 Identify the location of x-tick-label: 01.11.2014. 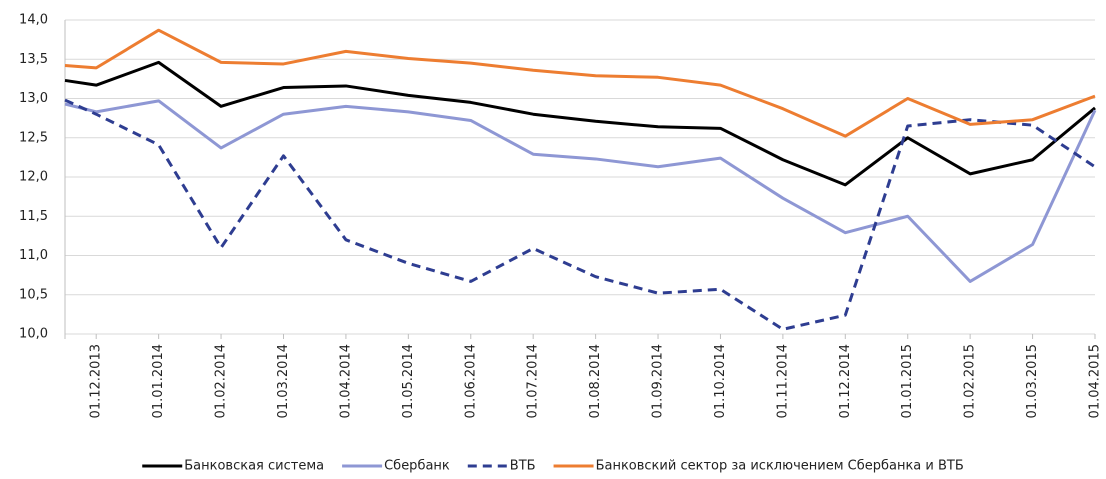
(782, 381).